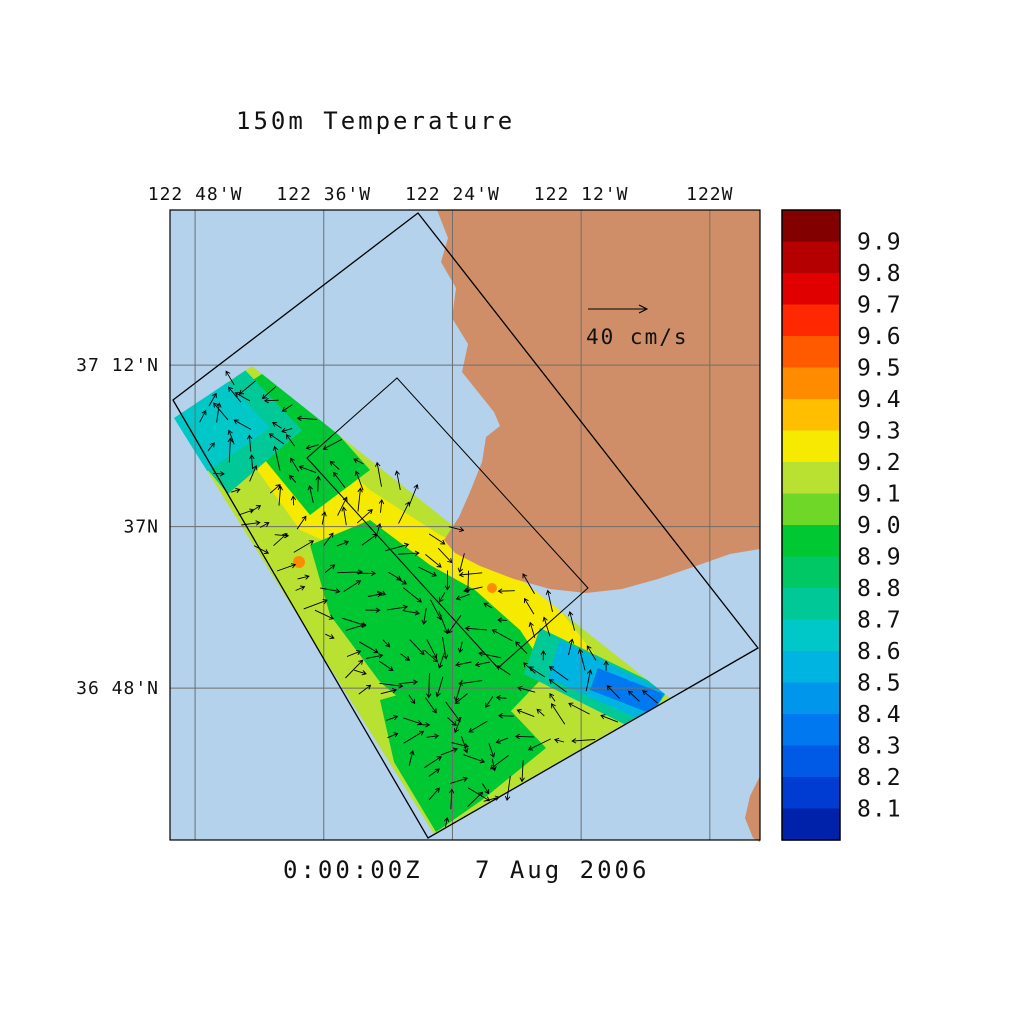 This screenshot has height=1024, width=1024. I want to click on colorbar-label: 8.2, so click(879, 778).